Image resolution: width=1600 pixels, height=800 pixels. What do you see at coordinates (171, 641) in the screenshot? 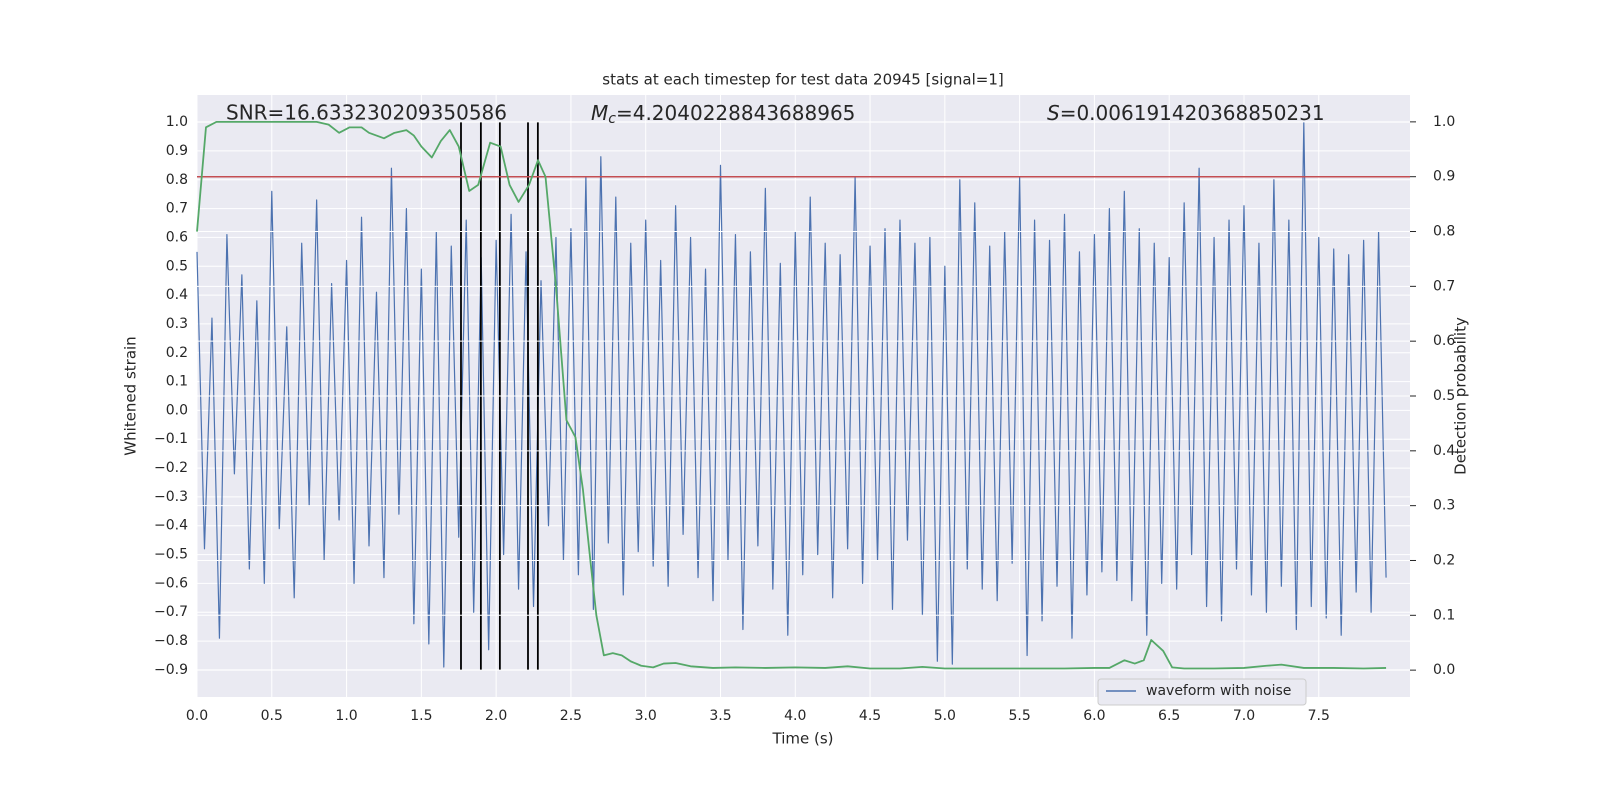
I see `y-tick-label: −0.8` at bounding box center [171, 641].